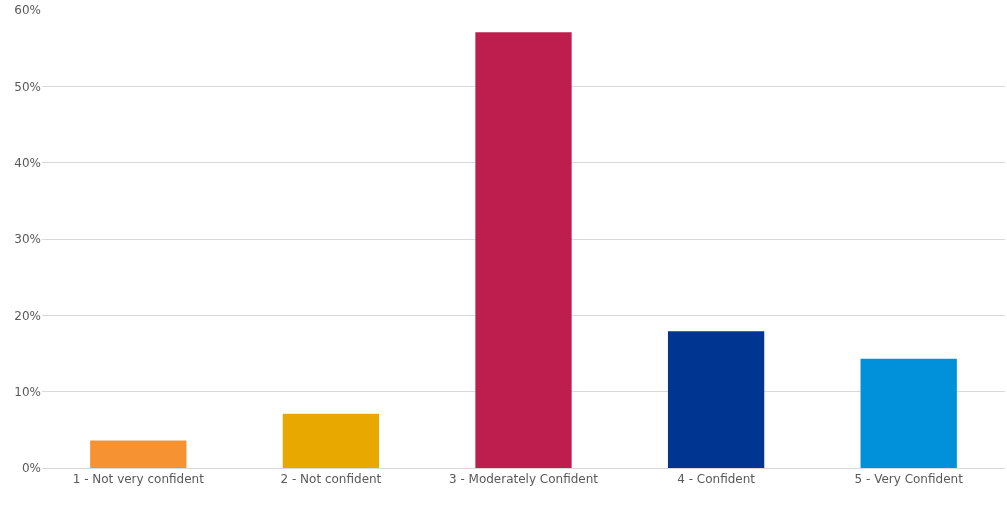 This screenshot has height=506, width=1007. I want to click on x-tick-label: 2 - Not confident, so click(331, 479).